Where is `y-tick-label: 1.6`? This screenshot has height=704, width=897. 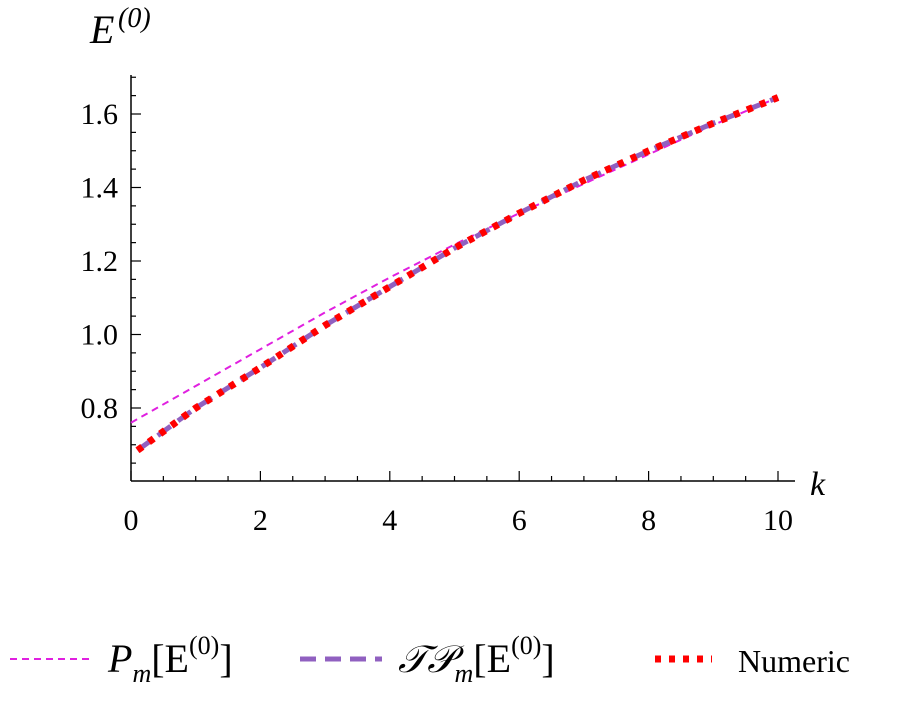
y-tick-label: 1.6 is located at coordinates (100, 114).